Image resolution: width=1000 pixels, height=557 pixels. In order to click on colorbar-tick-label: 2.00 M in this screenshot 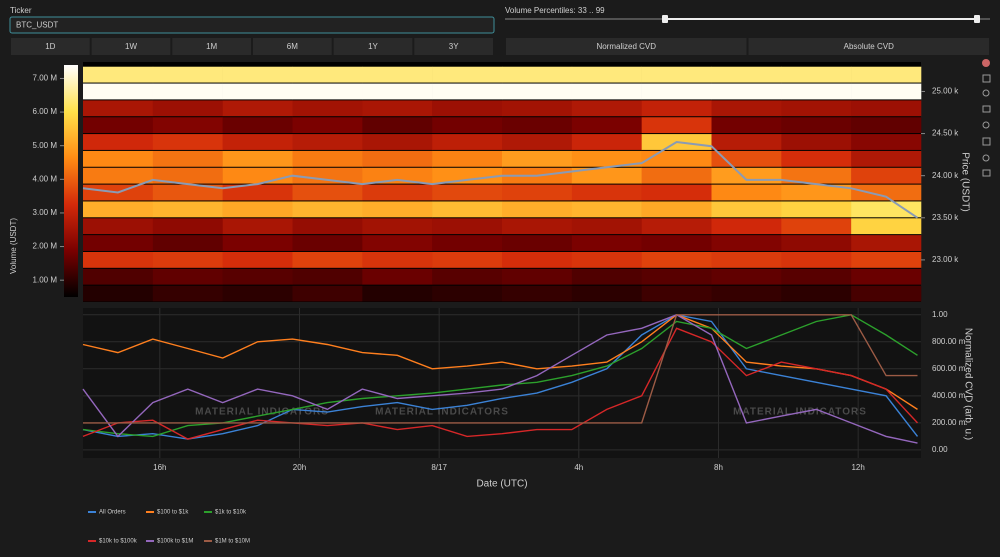, I will do `click(45, 246)`.